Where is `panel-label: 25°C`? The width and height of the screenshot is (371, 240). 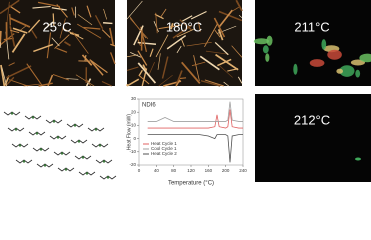
panel-label: 25°C is located at coordinates (56, 26).